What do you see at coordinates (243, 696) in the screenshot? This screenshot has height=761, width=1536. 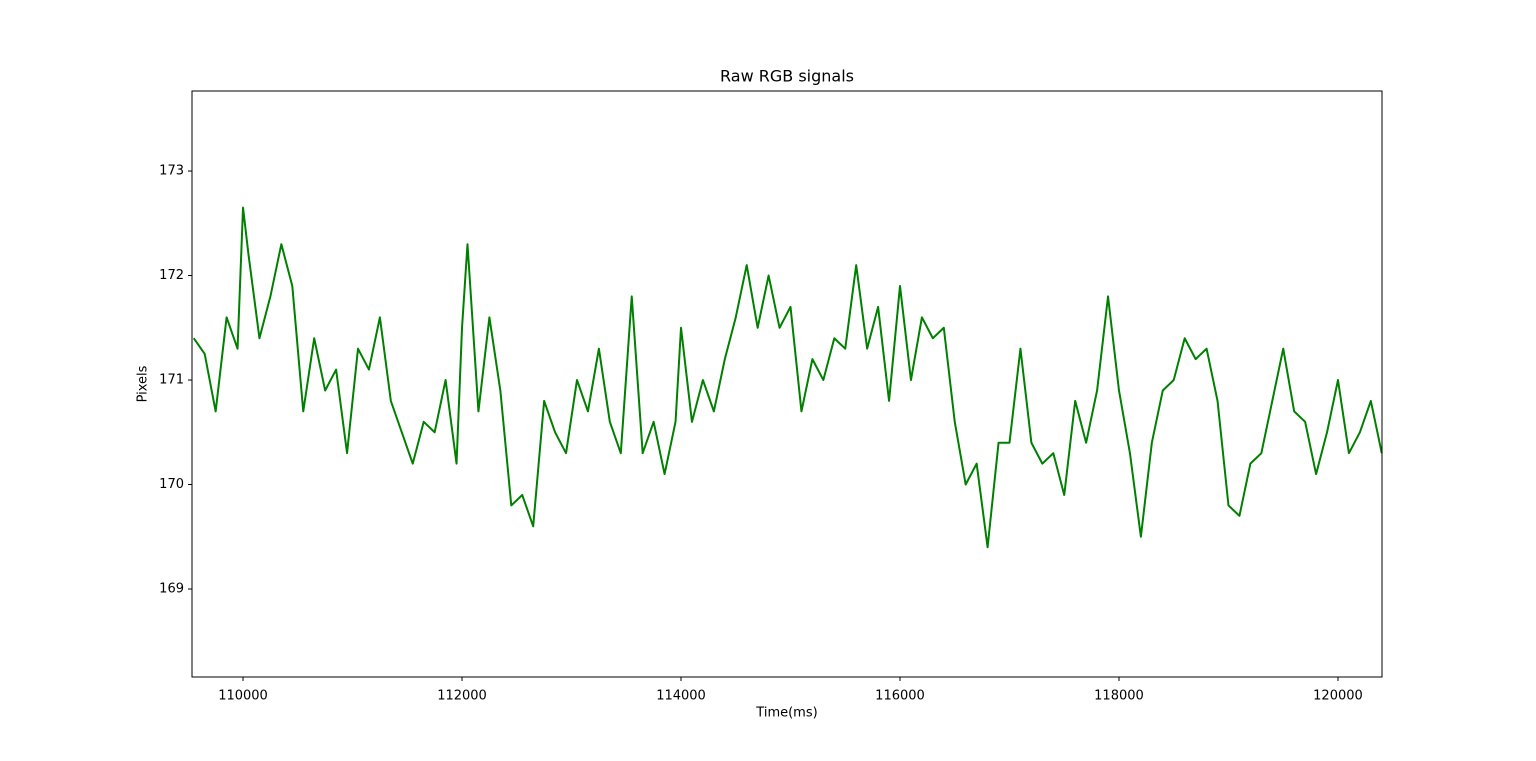 I see `x-tick-label: 110000` at bounding box center [243, 696].